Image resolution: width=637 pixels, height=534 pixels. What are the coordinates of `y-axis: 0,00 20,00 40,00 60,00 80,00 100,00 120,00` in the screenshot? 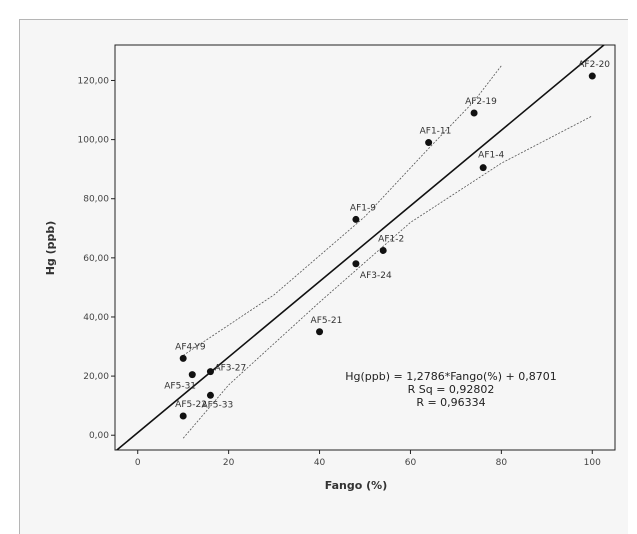 It's located at (96, 258).